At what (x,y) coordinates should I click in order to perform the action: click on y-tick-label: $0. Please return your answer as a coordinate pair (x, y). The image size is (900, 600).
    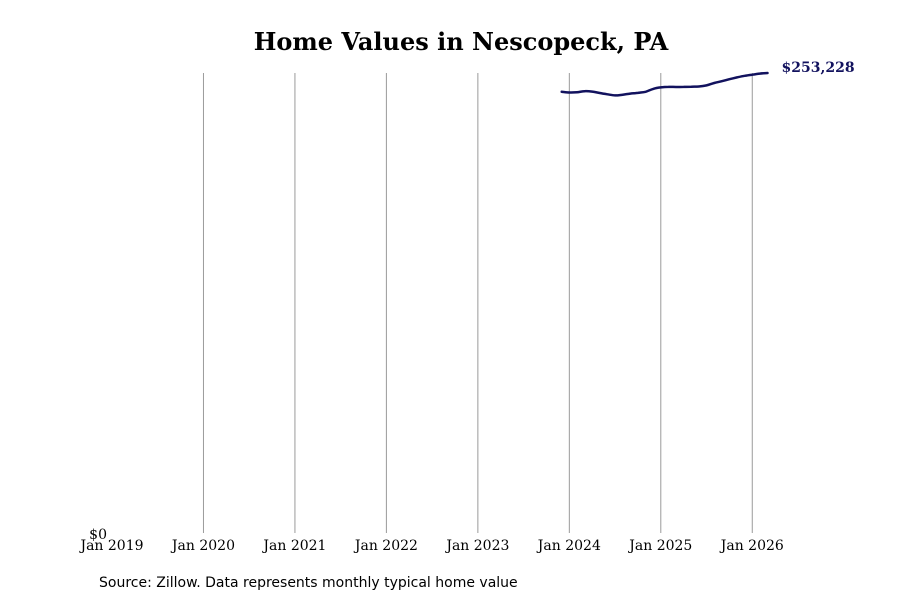
    Looking at the image, I should click on (98, 535).